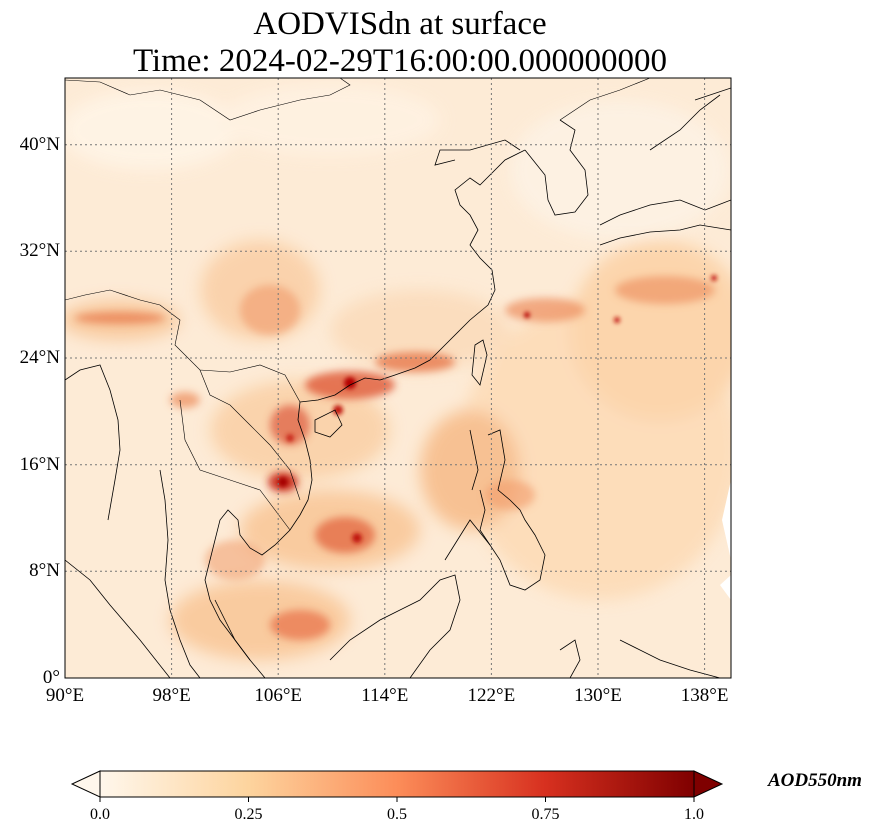 This screenshot has height=836, width=881. What do you see at coordinates (51, 677) in the screenshot?
I see `lat-tick: 0°` at bounding box center [51, 677].